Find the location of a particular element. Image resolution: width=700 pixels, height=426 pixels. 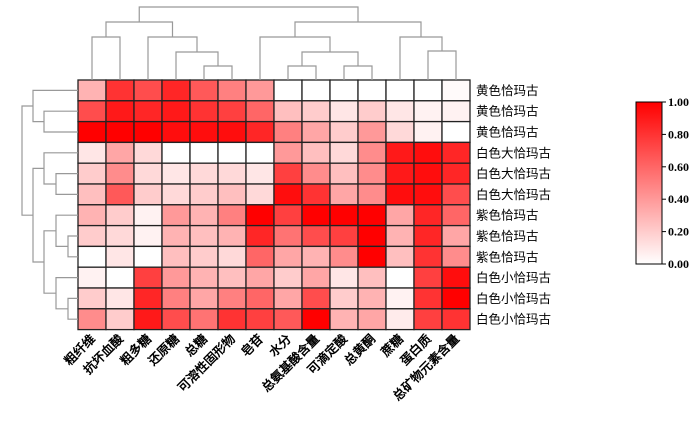

column-label: 皂苷 is located at coordinates (252, 345).